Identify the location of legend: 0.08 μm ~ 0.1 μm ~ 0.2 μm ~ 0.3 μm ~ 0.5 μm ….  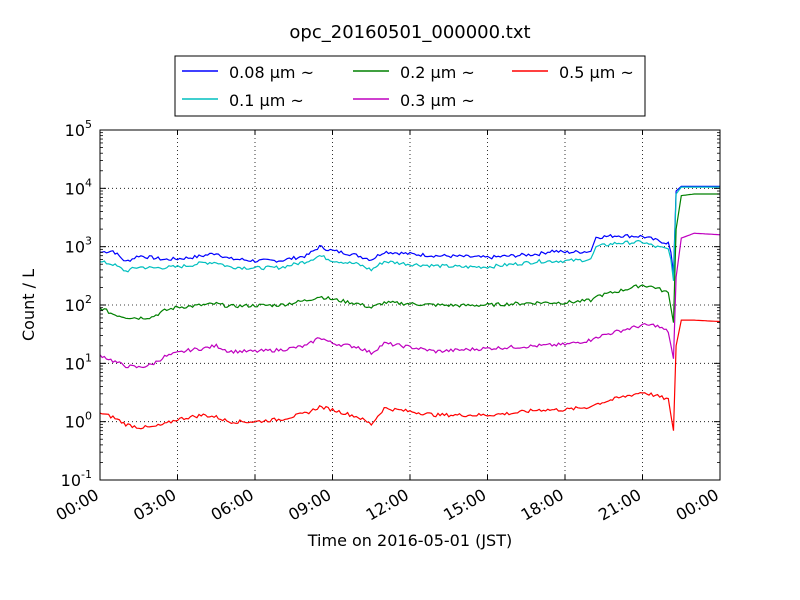
(410, 86).